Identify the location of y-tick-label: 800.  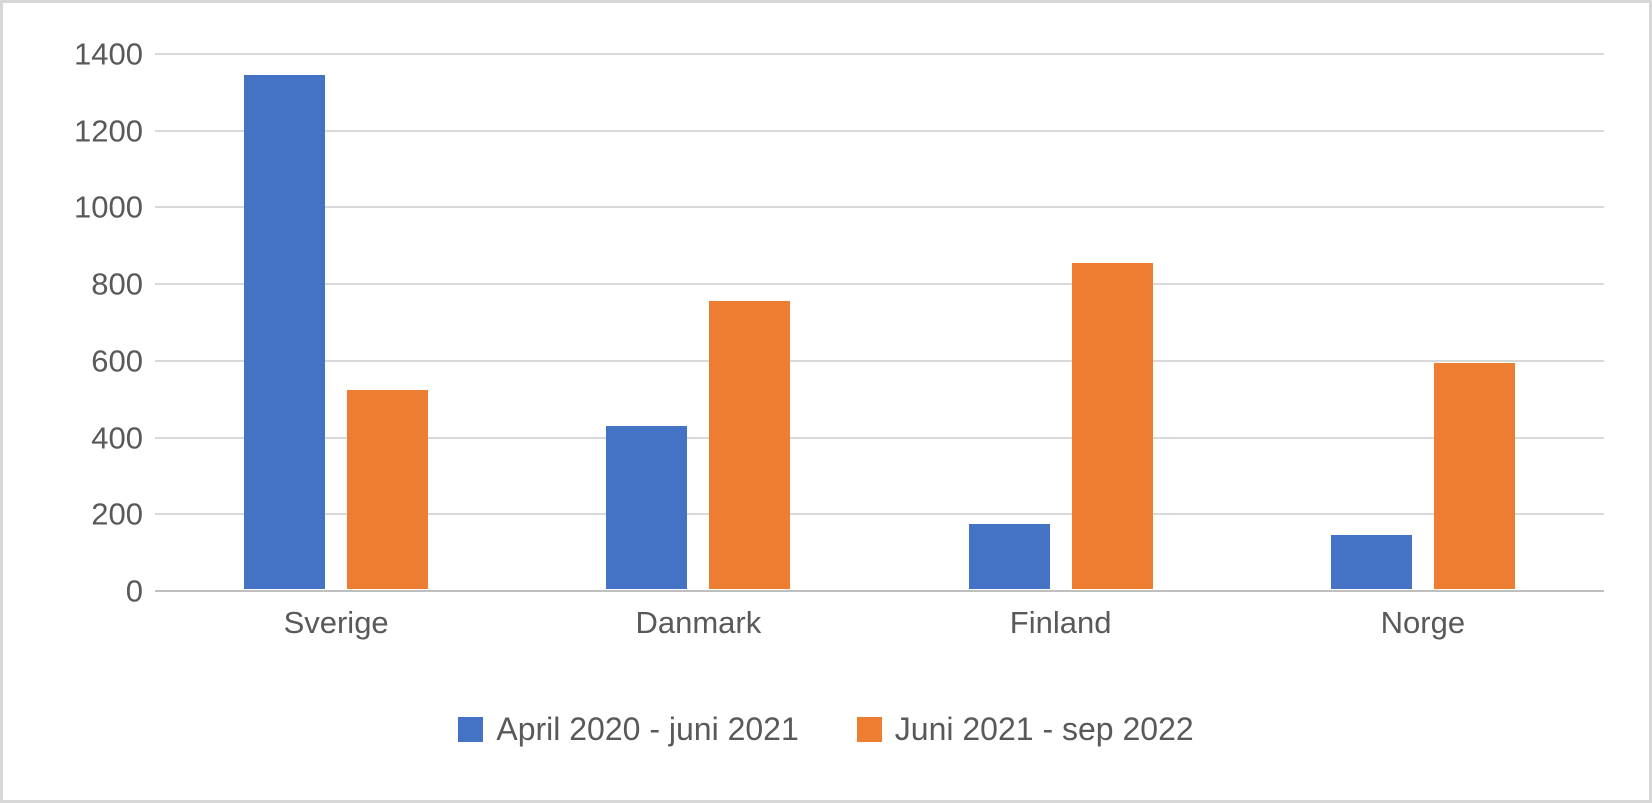
(117, 284).